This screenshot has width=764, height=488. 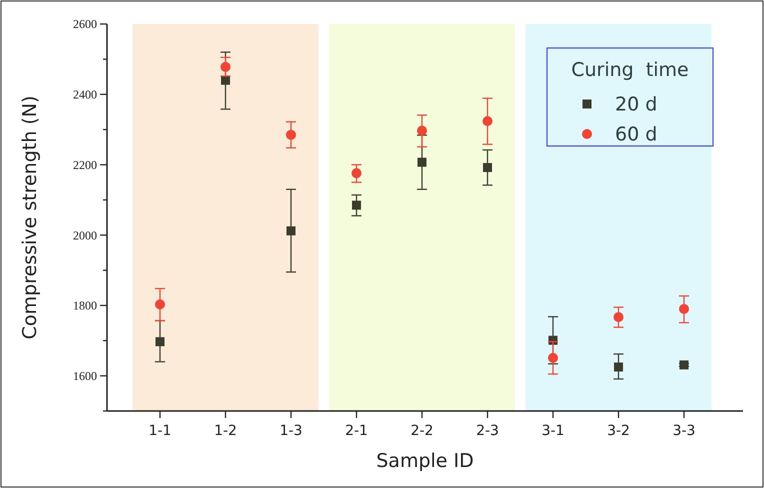 I want to click on x-tick-label: 1-3, so click(x=291, y=431).